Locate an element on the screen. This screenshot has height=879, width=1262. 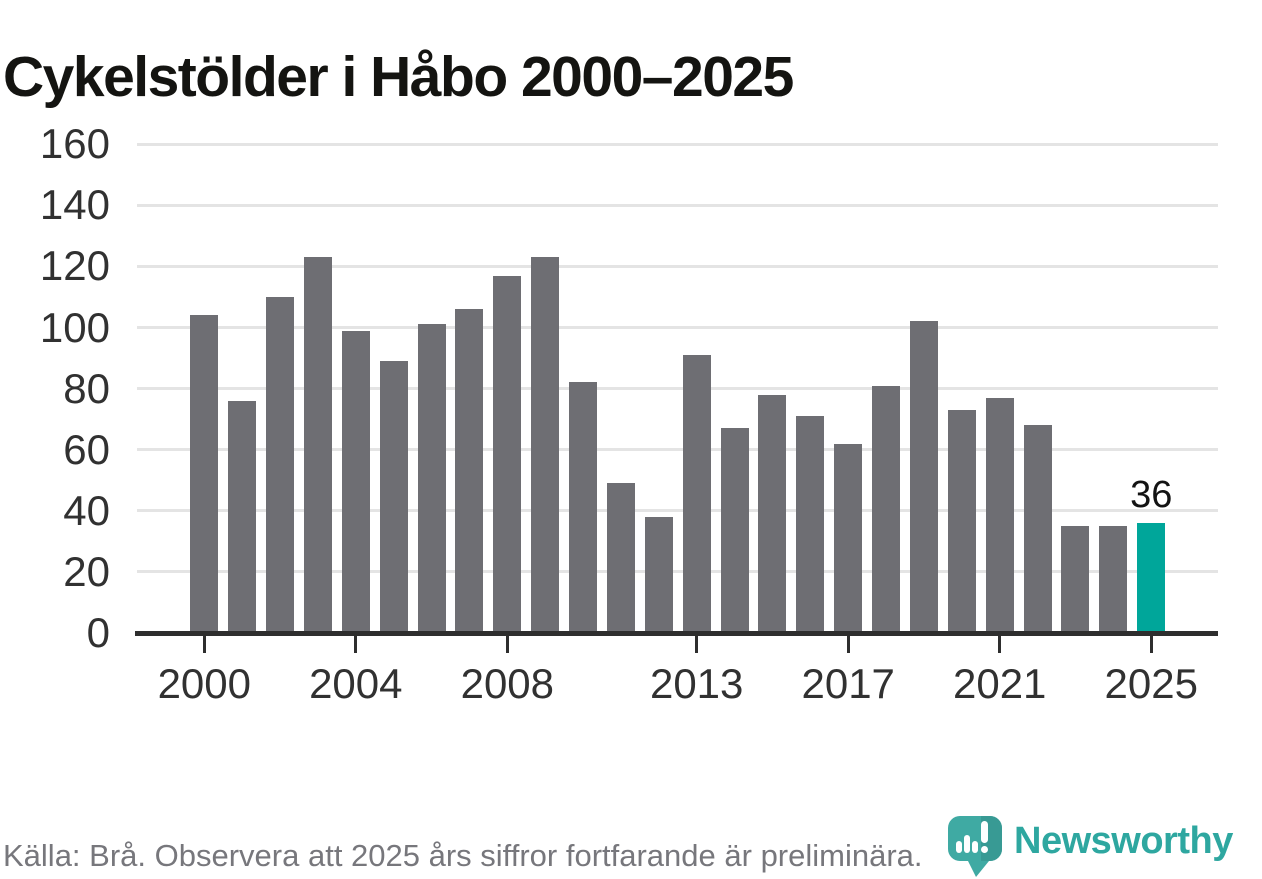
x-axis-label: 2008 is located at coordinates (507, 683).